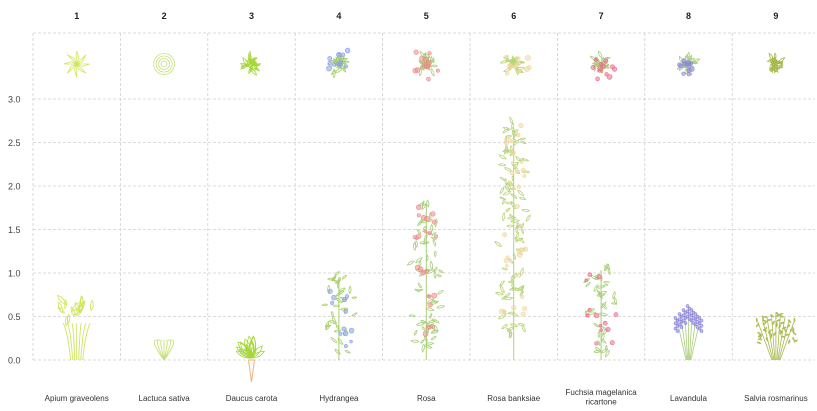 Image resolution: width=817 pixels, height=411 pixels. I want to click on column-number: 4, so click(338, 16).